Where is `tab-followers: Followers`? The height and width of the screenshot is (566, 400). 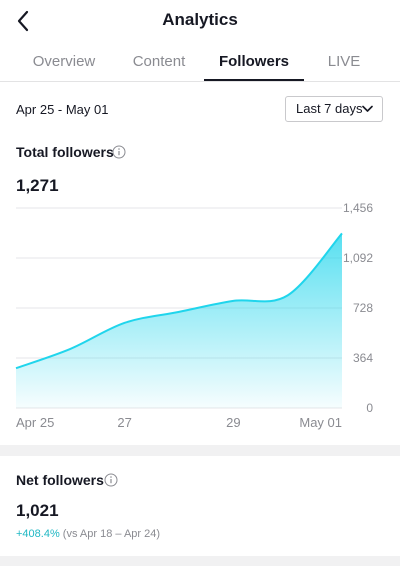 tab-followers: Followers is located at coordinates (253, 61).